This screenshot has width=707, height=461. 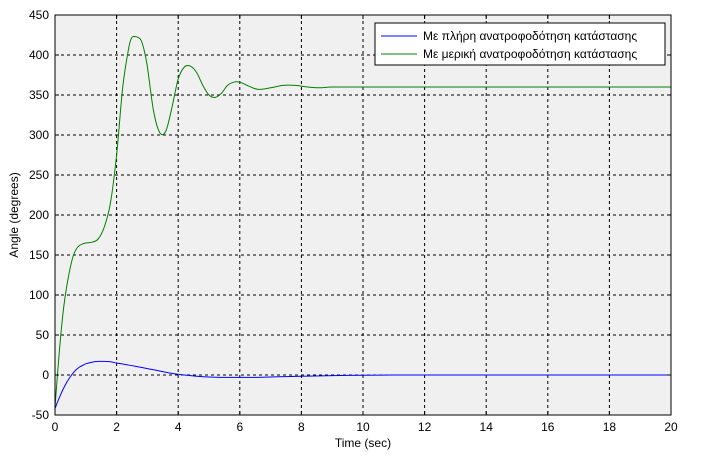 What do you see at coordinates (41, 415) in the screenshot?
I see `y-tick-label: -50` at bounding box center [41, 415].